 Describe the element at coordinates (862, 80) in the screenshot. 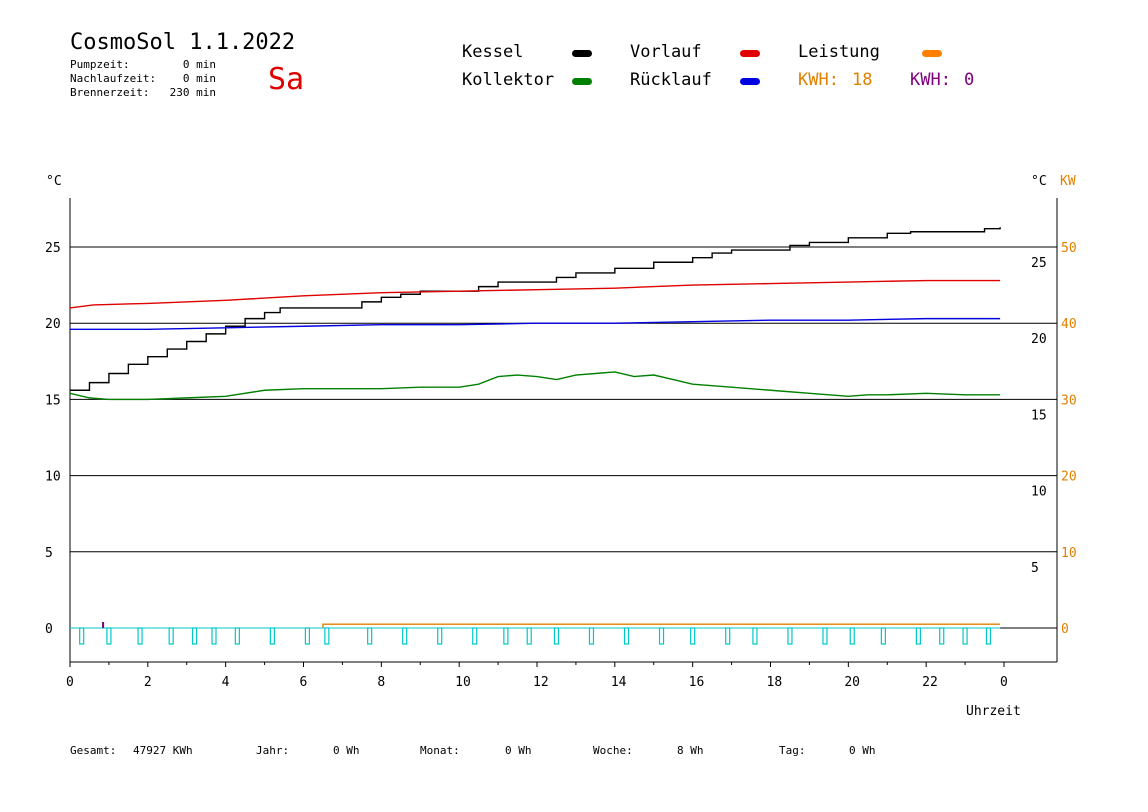

I see `legend-kwh1-value: 18` at that location.